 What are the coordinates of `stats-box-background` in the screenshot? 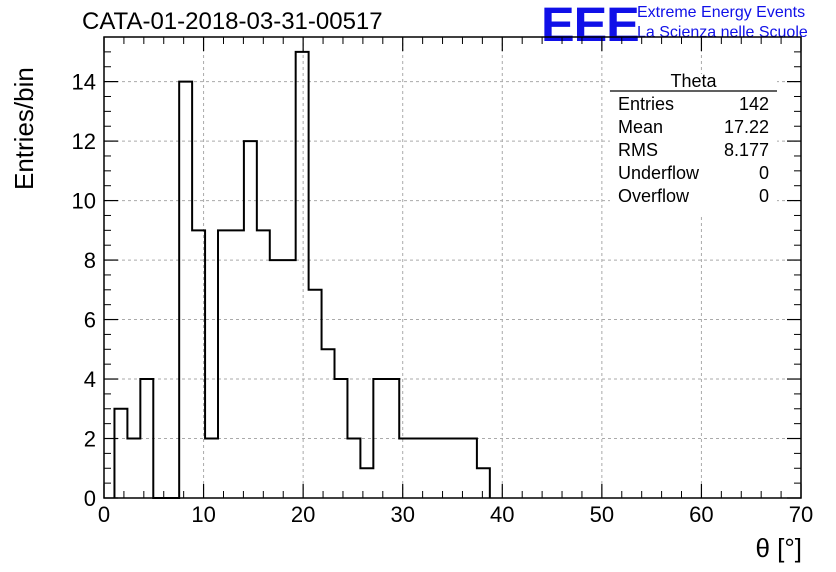 It's located at (693, 145).